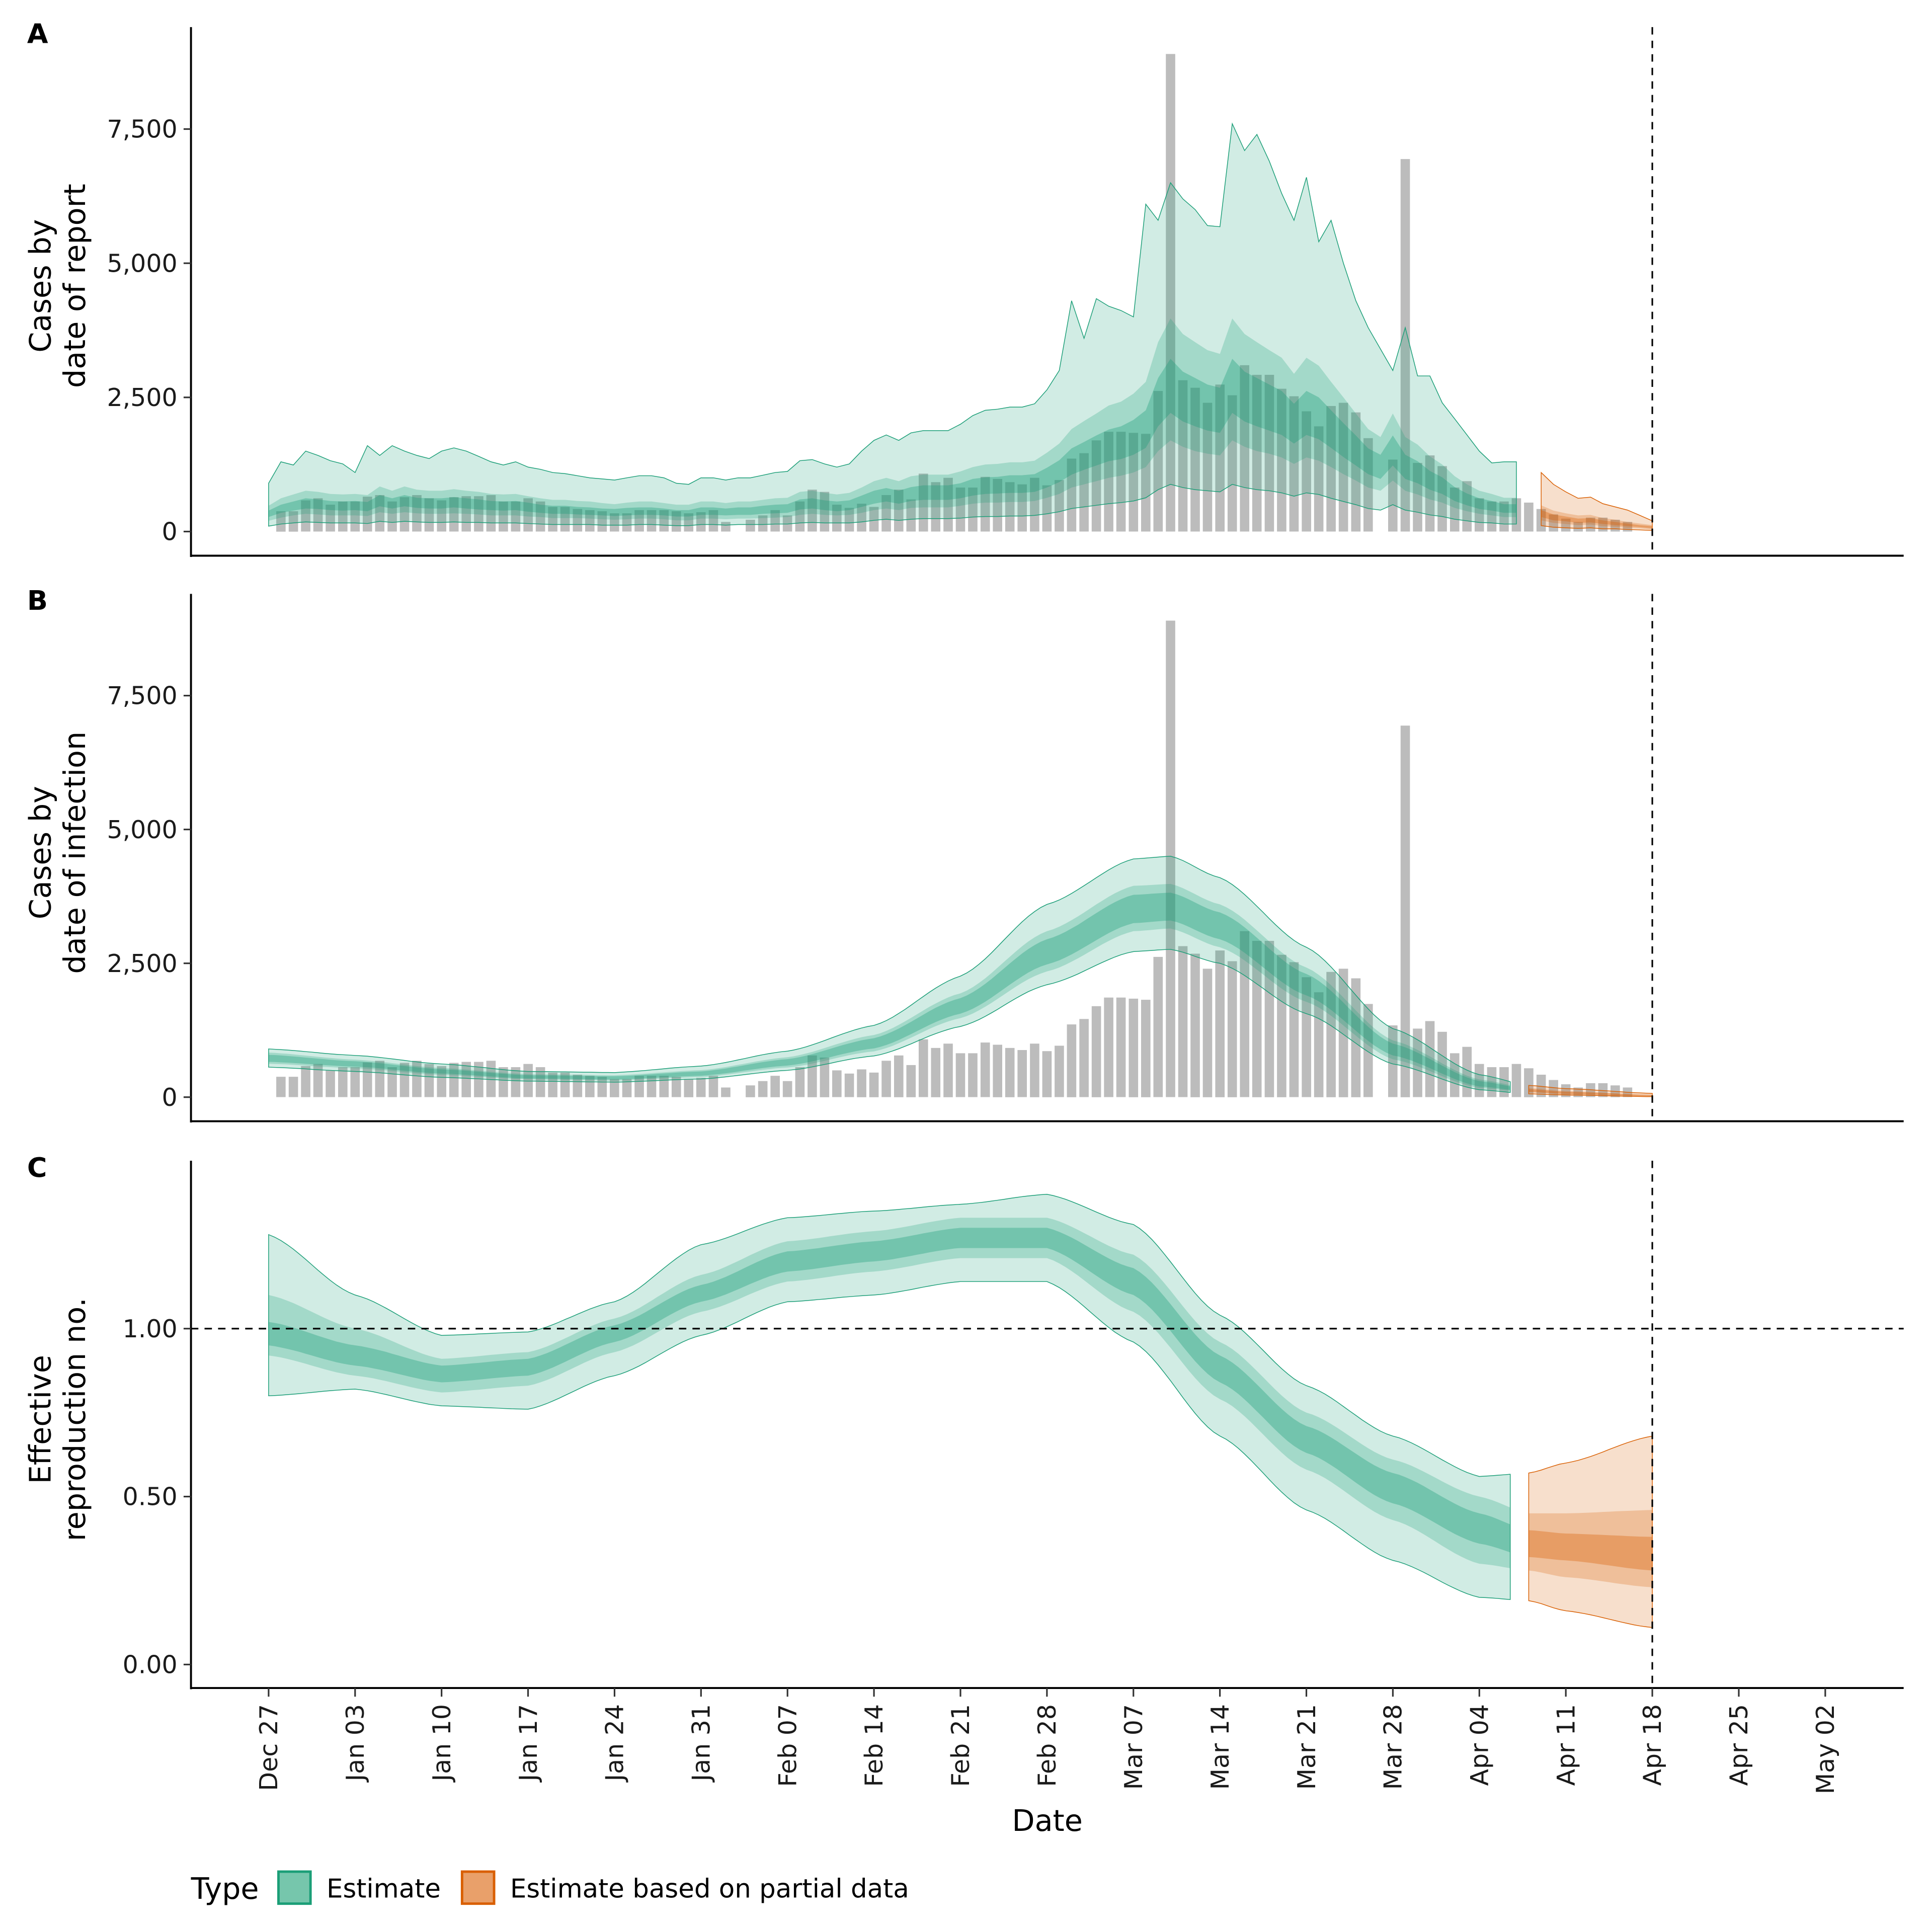 This screenshot has width=1932, height=1932. What do you see at coordinates (142, 830) in the screenshot?
I see `y-tick-label: 5,000` at bounding box center [142, 830].